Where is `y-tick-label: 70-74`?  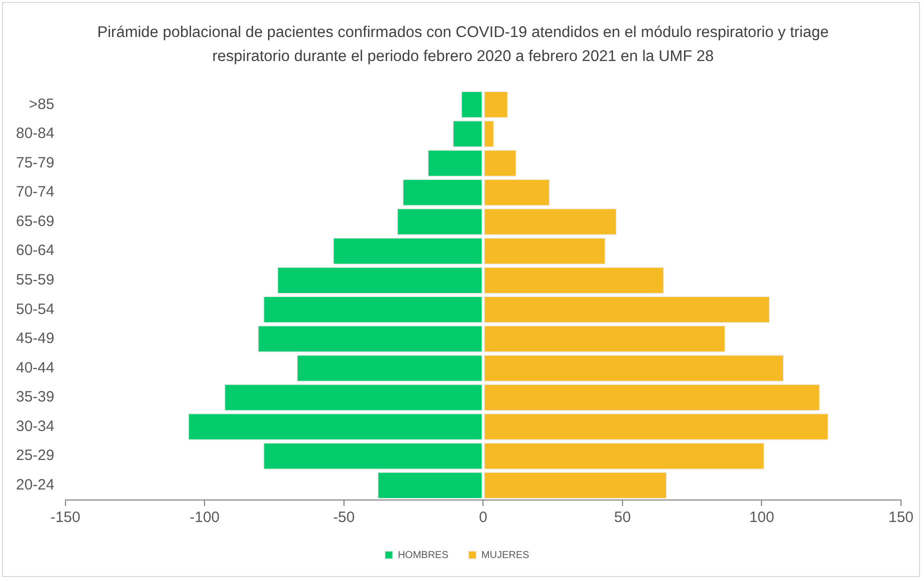 y-tick-label: 70-74 is located at coordinates (35, 192).